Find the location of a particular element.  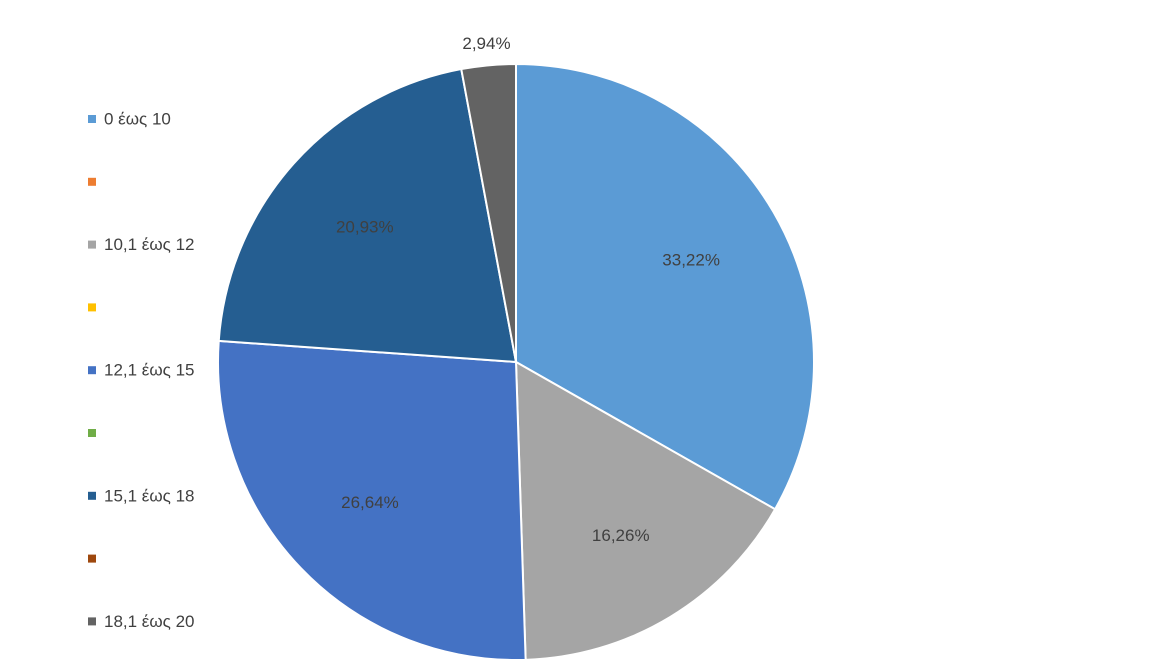

pie-data-label: 16,26% is located at coordinates (621, 535).